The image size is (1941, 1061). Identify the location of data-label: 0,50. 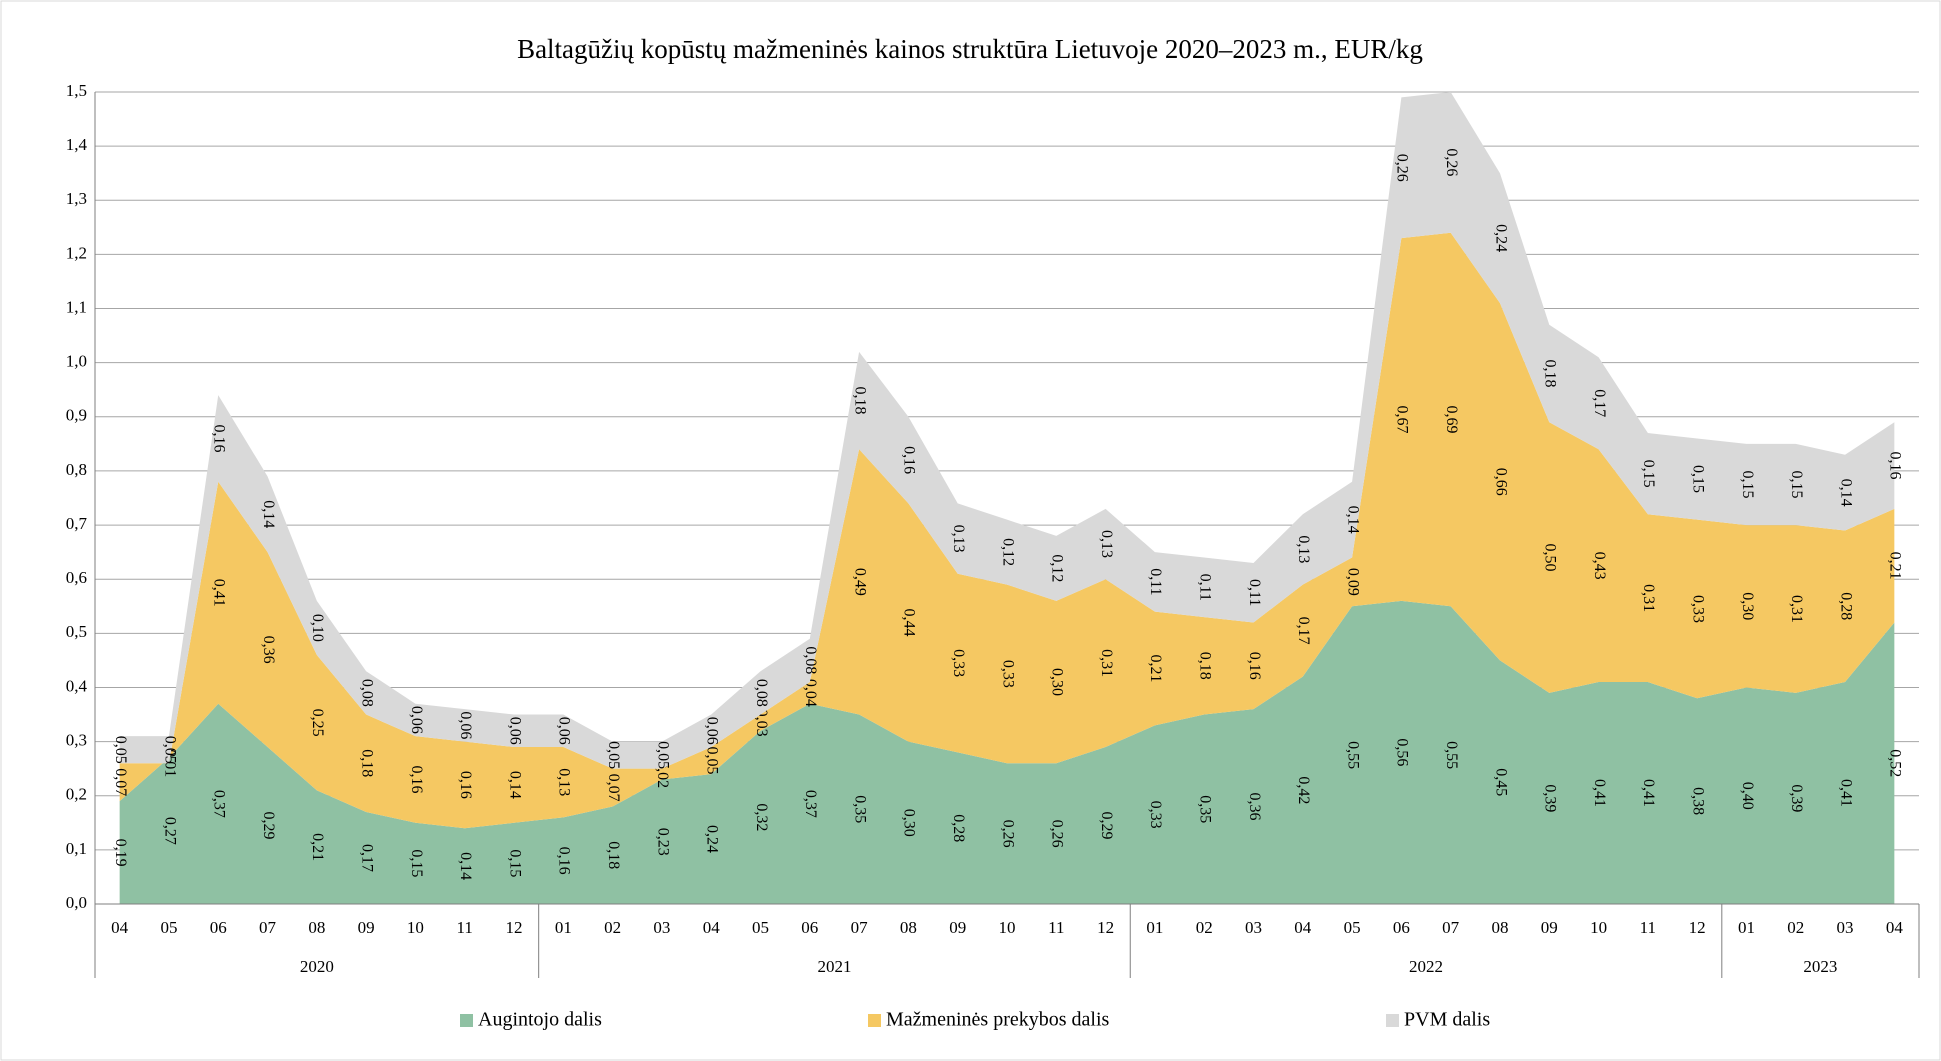
(1550, 558).